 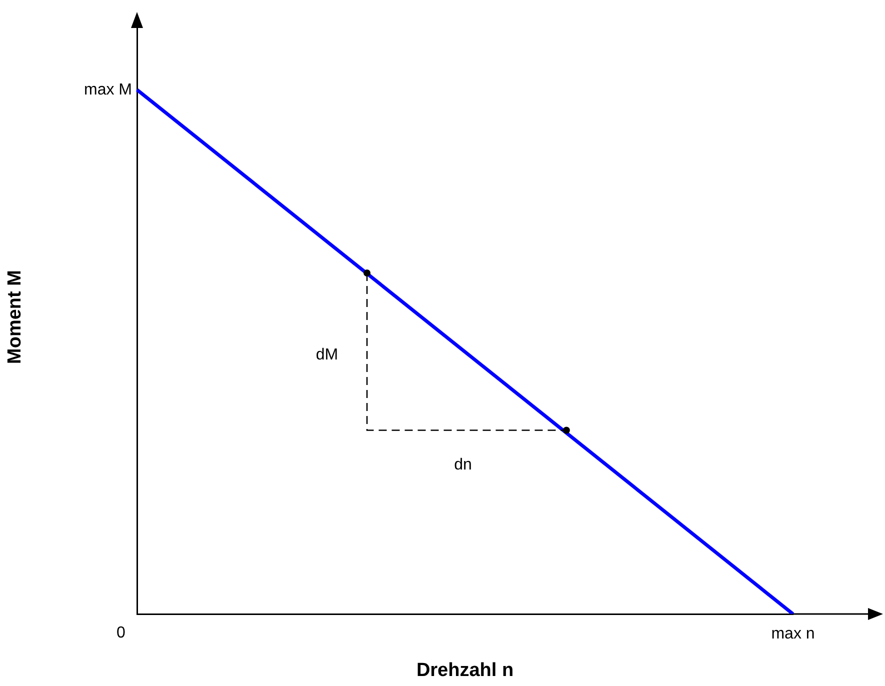 I want to click on y-axis-title: Moment M, so click(x=15, y=317).